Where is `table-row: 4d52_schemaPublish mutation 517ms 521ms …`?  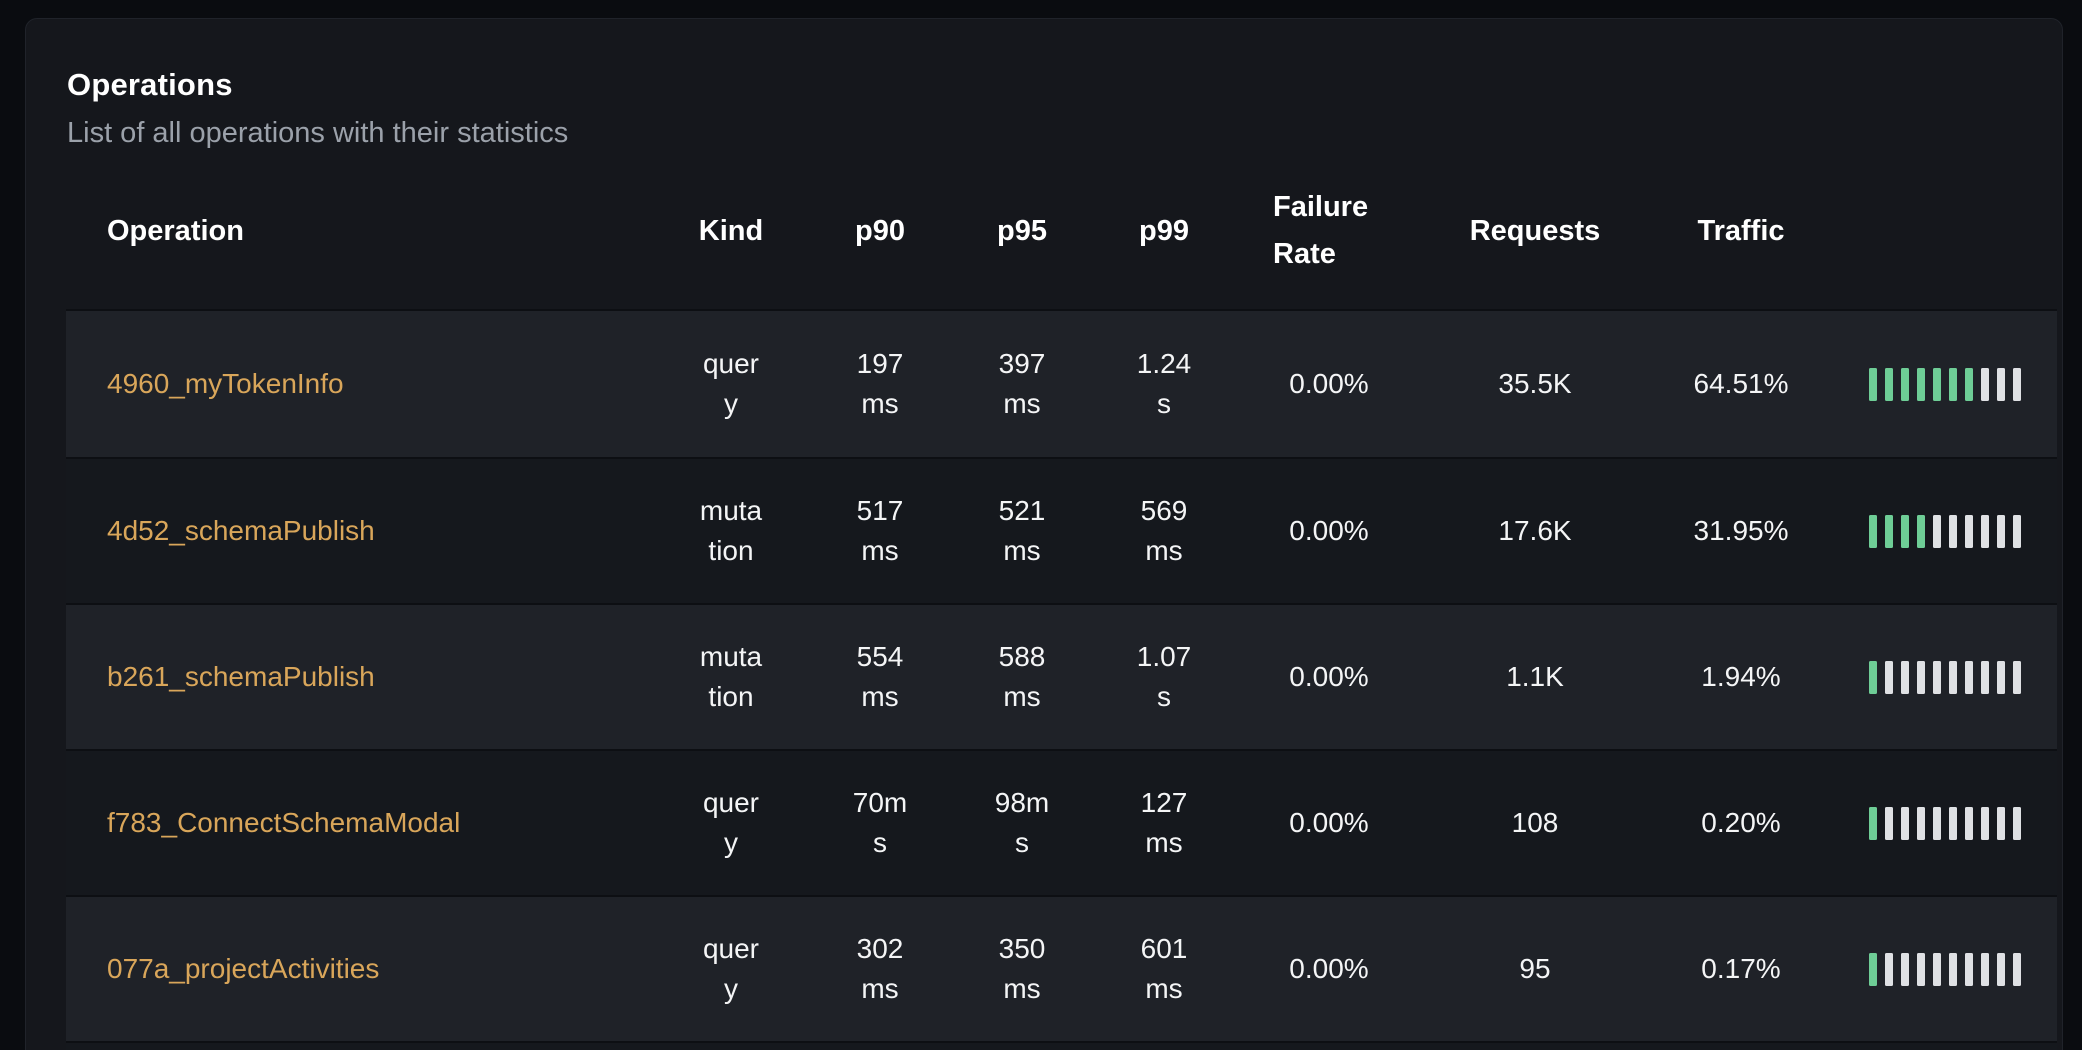
table-row: 4d52_schemaPublish mutation 517ms 521ms … is located at coordinates (1061, 530).